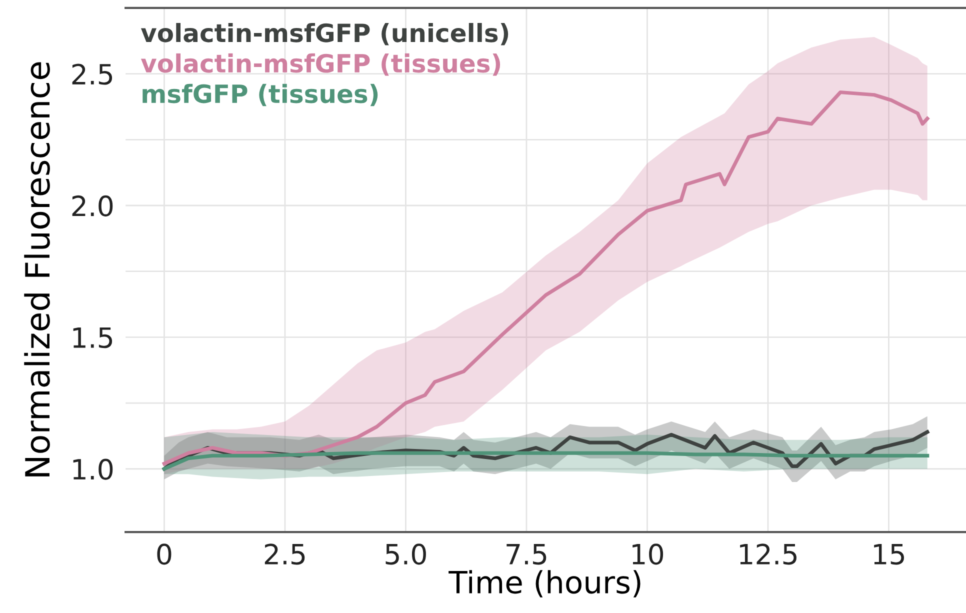  I want to click on y-tick-label: 2.5, so click(92, 74).